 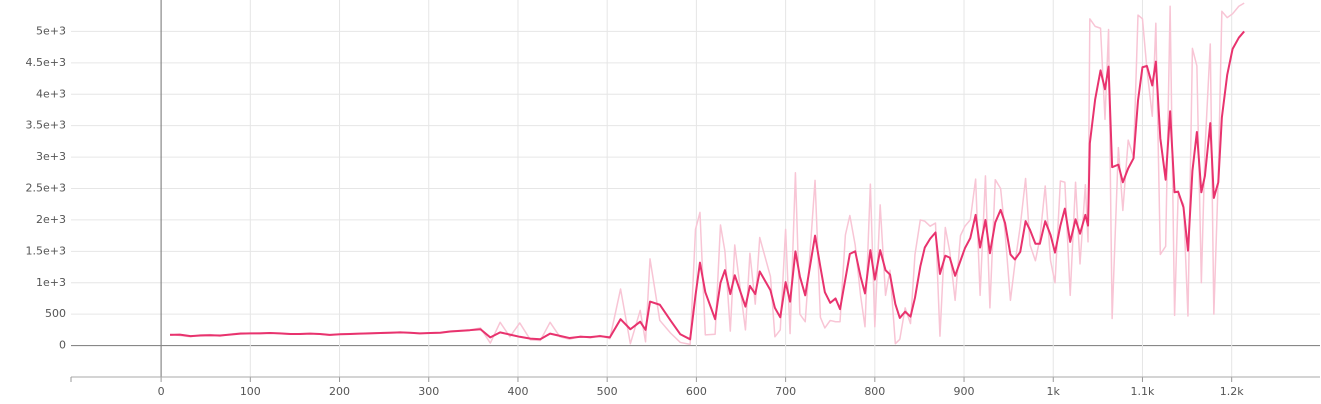 What do you see at coordinates (428, 391) in the screenshot?
I see `x-tick-label: 300` at bounding box center [428, 391].